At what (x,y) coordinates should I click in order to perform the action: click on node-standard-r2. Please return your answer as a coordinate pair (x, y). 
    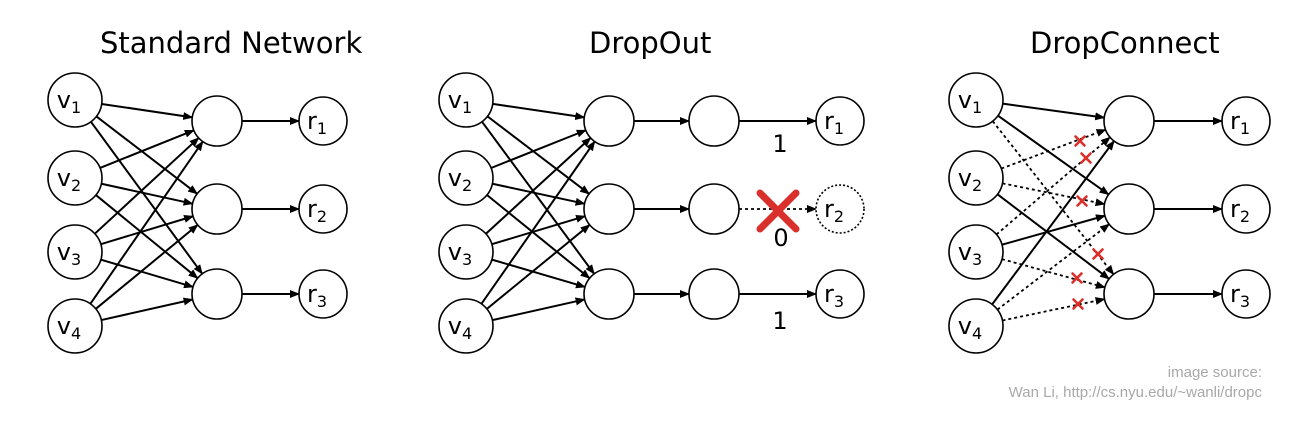
    Looking at the image, I should click on (323, 209).